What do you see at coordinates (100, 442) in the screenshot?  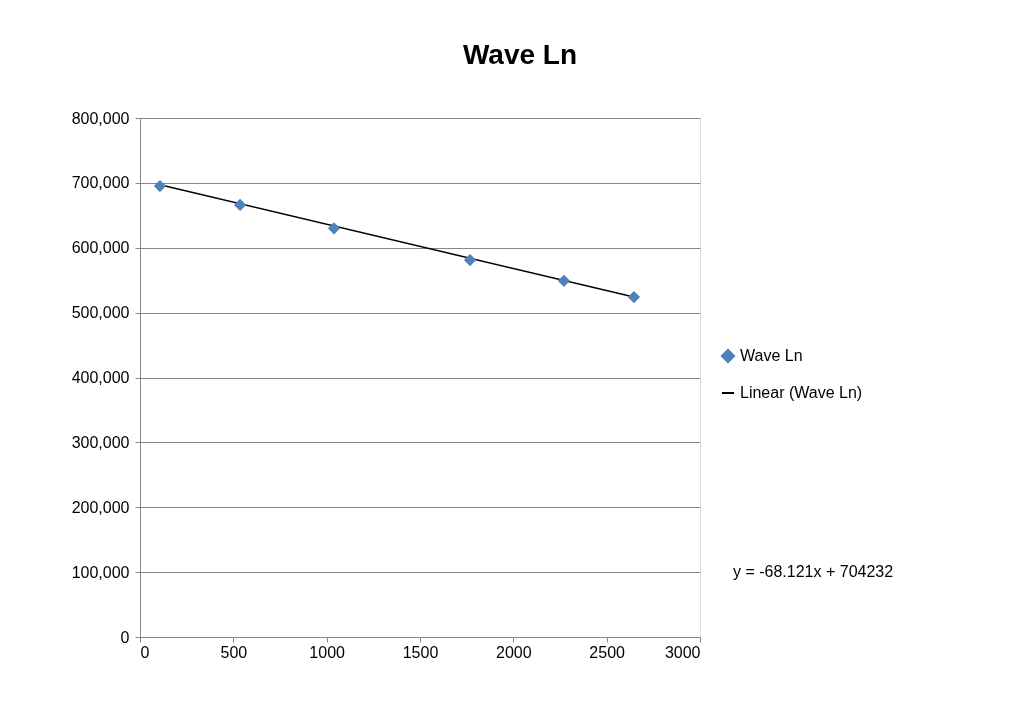 I see `y-tick-label: 300,000` at bounding box center [100, 442].